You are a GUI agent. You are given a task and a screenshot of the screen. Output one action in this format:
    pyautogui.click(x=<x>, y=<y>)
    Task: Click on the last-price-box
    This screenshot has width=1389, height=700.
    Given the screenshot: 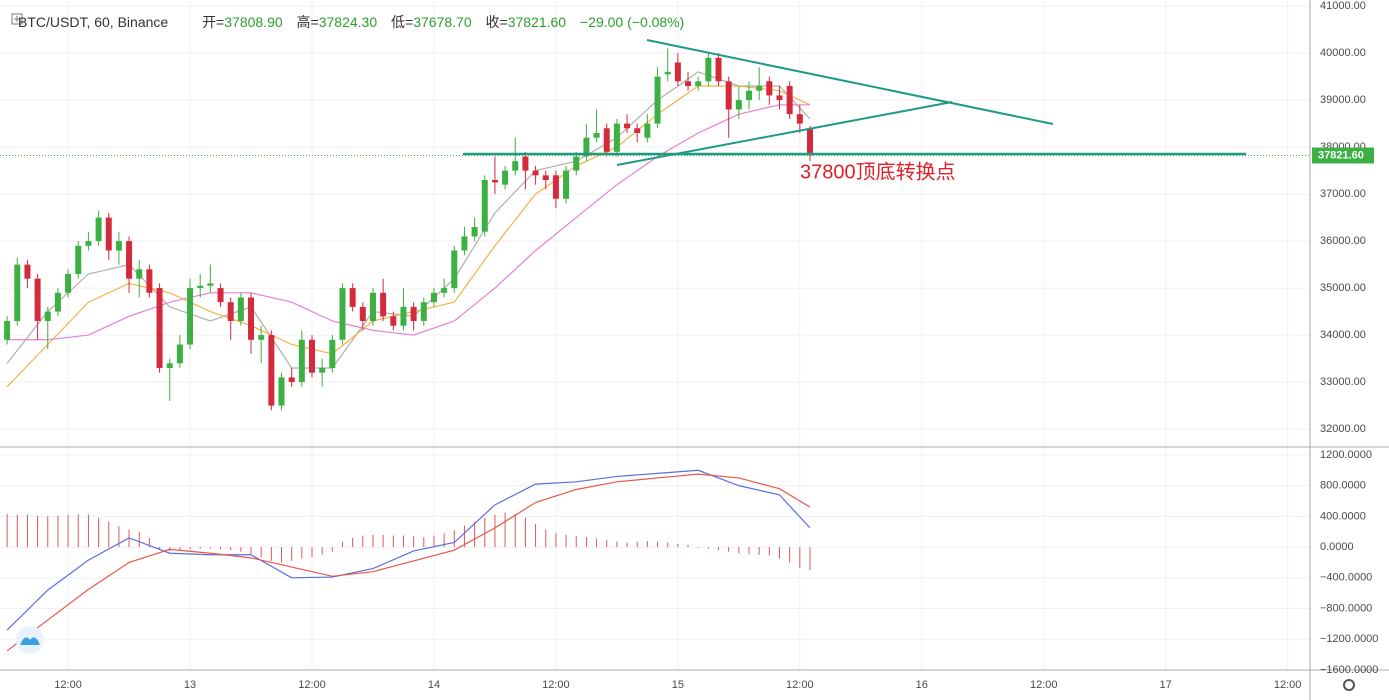 What is the action you would take?
    pyautogui.click(x=1343, y=155)
    